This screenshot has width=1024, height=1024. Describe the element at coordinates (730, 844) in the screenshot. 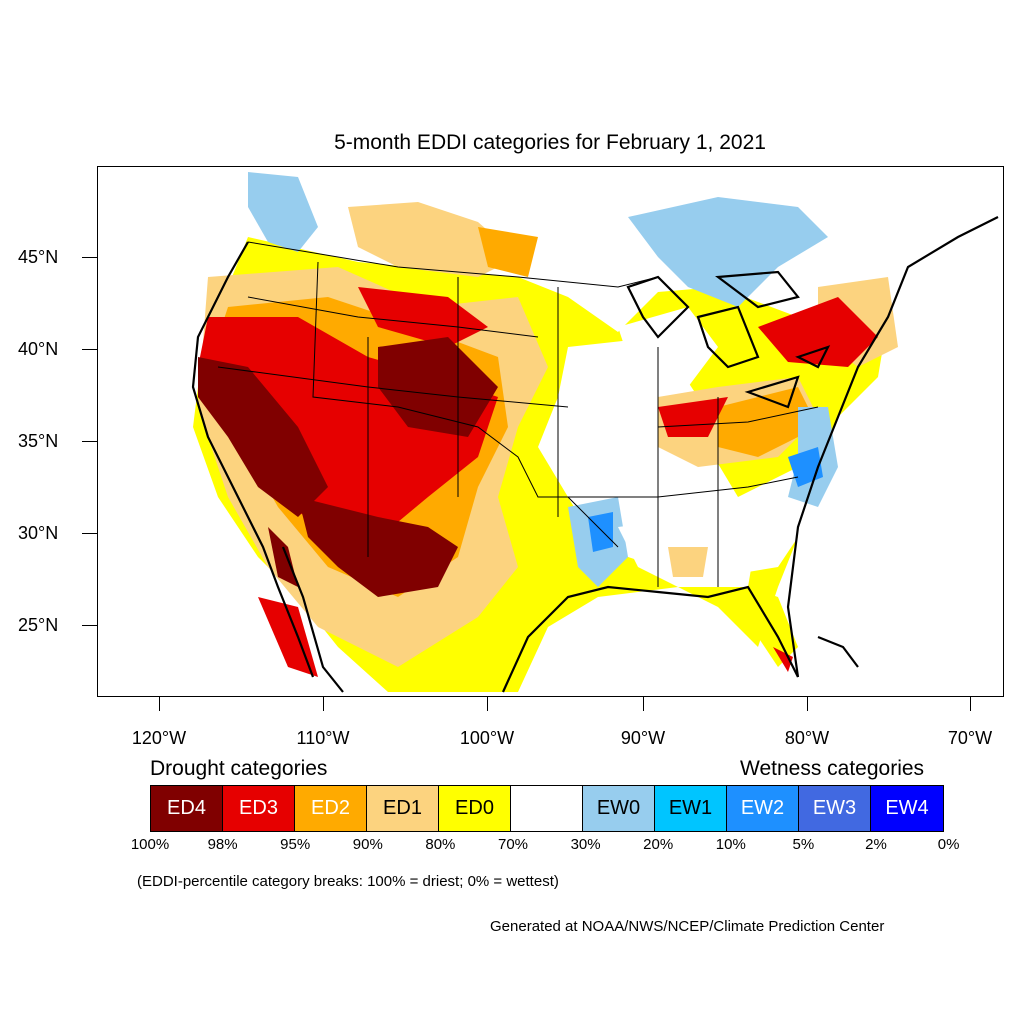

I see `percentile-label: 10%` at that location.